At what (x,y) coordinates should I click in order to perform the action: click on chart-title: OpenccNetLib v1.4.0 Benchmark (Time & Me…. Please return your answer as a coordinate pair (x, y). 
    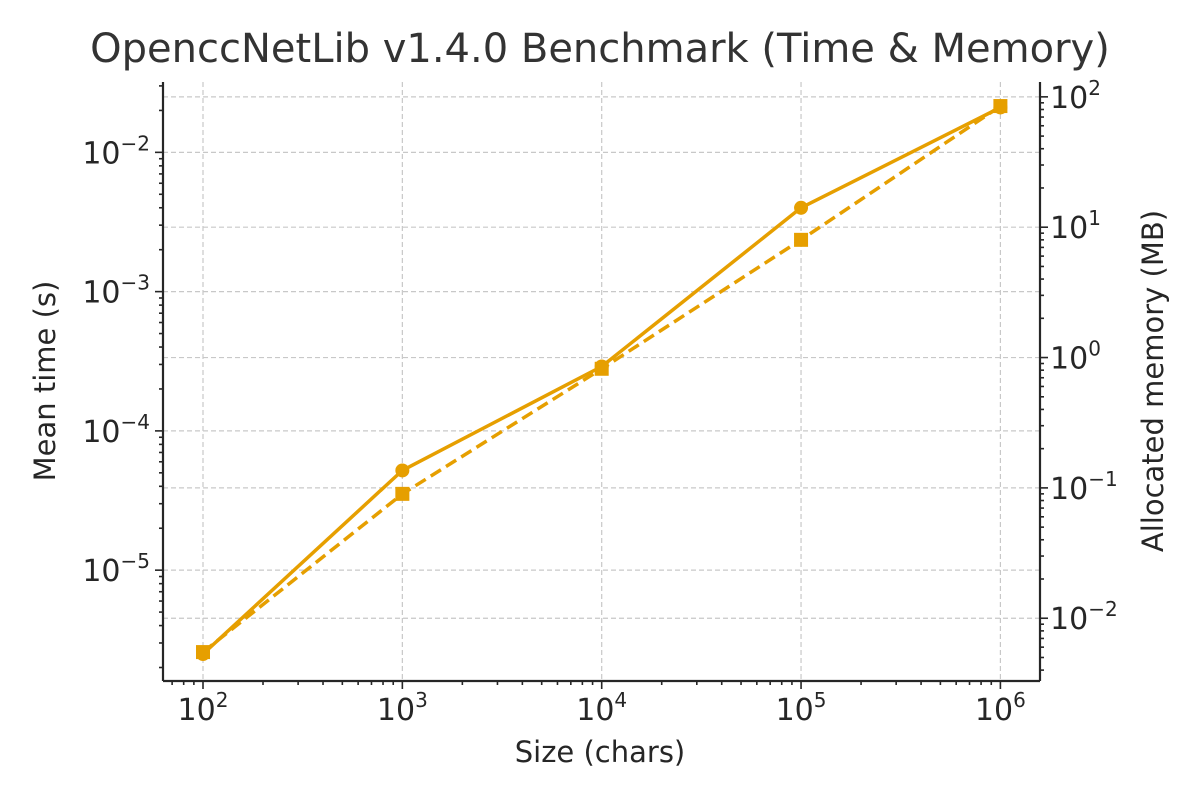
    Looking at the image, I should click on (600, 49).